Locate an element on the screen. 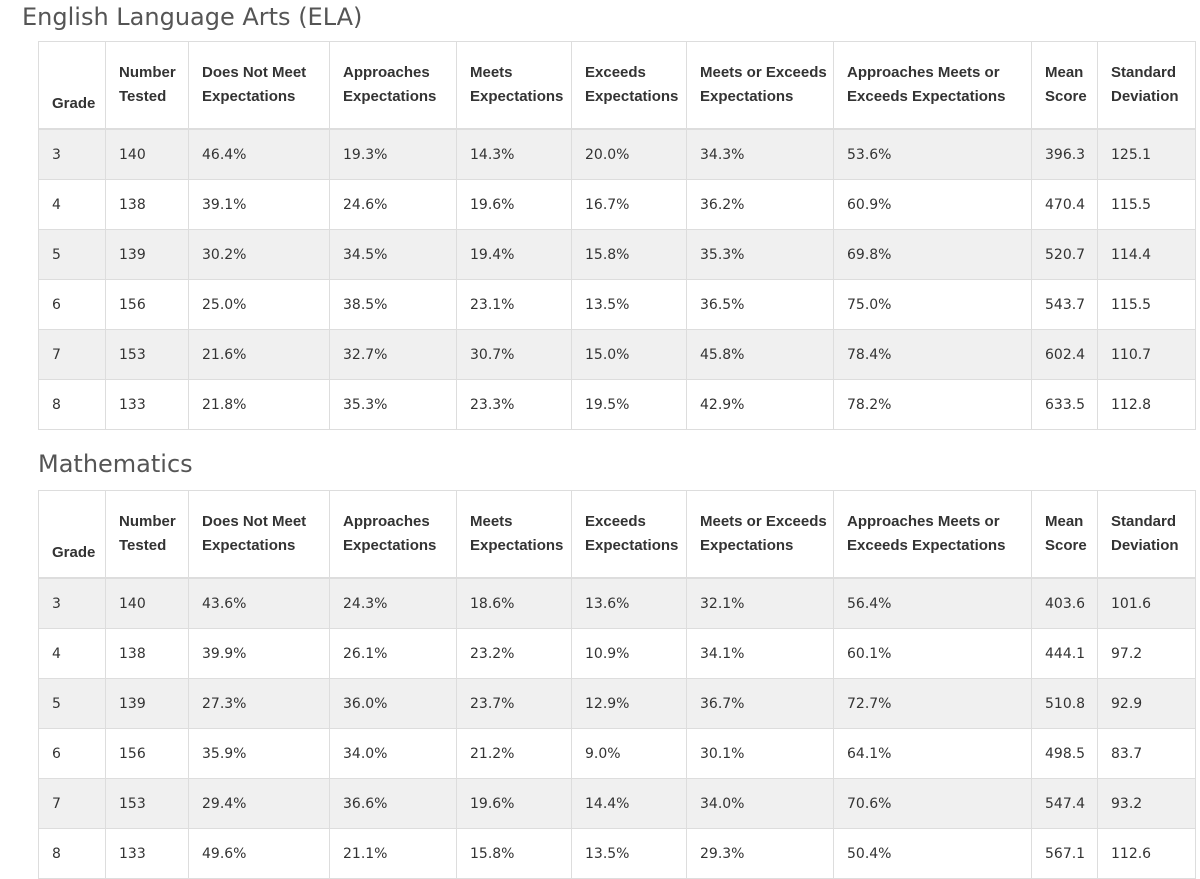 The image size is (1200, 879). cell-meets: 14.3% is located at coordinates (514, 154).